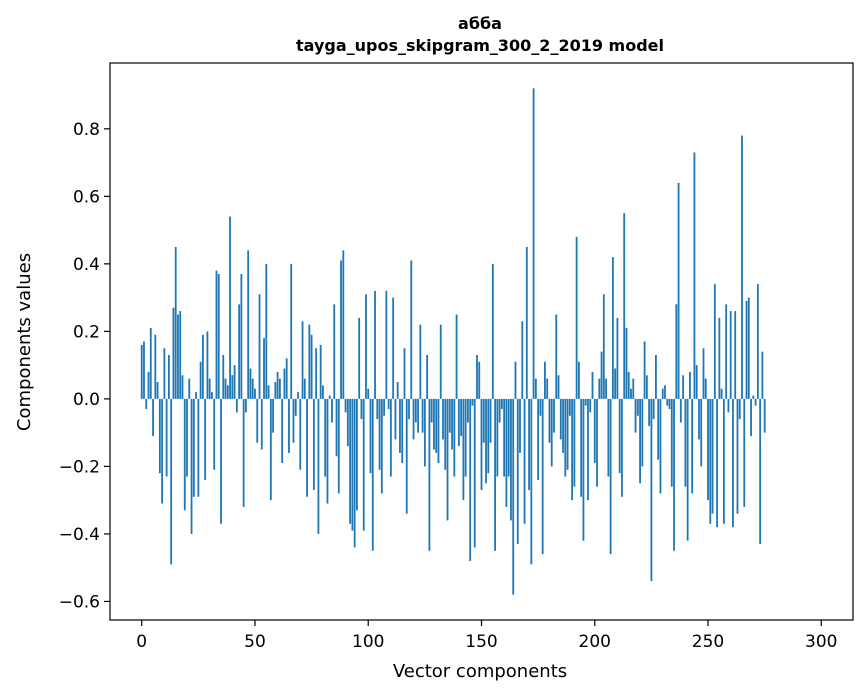  What do you see at coordinates (480, 23) in the screenshot?
I see `chart-title: абба` at bounding box center [480, 23].